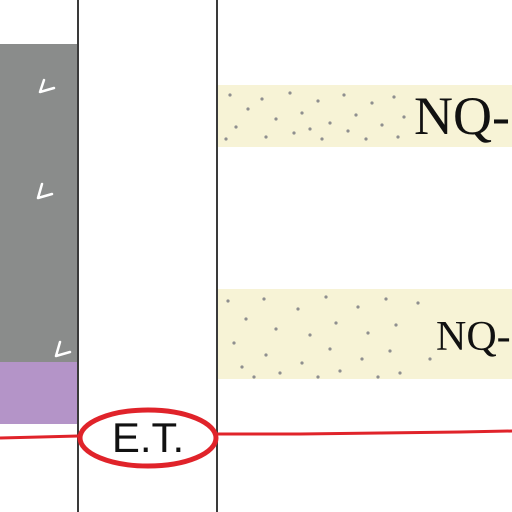 Image resolution: width=512 pixels, height=512 pixels. I want to click on gray-lithology-column, so click(38, 203).